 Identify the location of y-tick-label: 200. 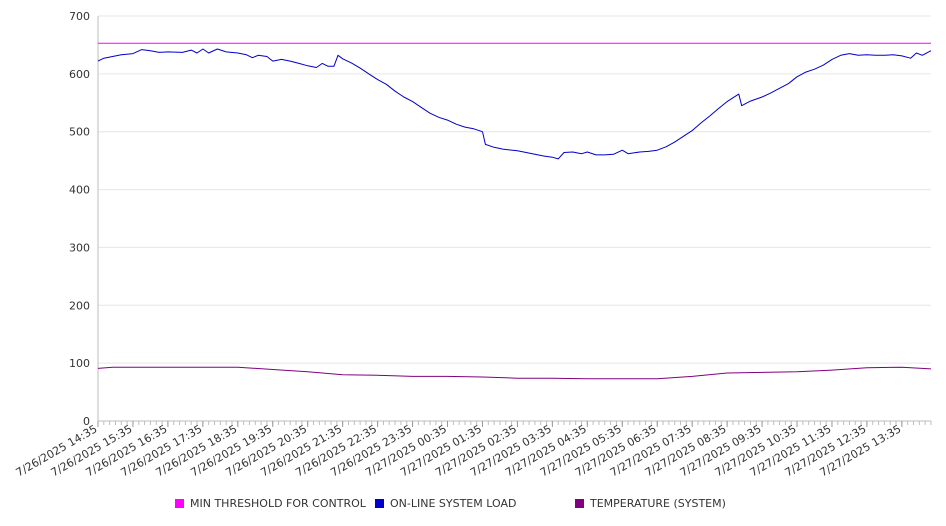
(79, 305).